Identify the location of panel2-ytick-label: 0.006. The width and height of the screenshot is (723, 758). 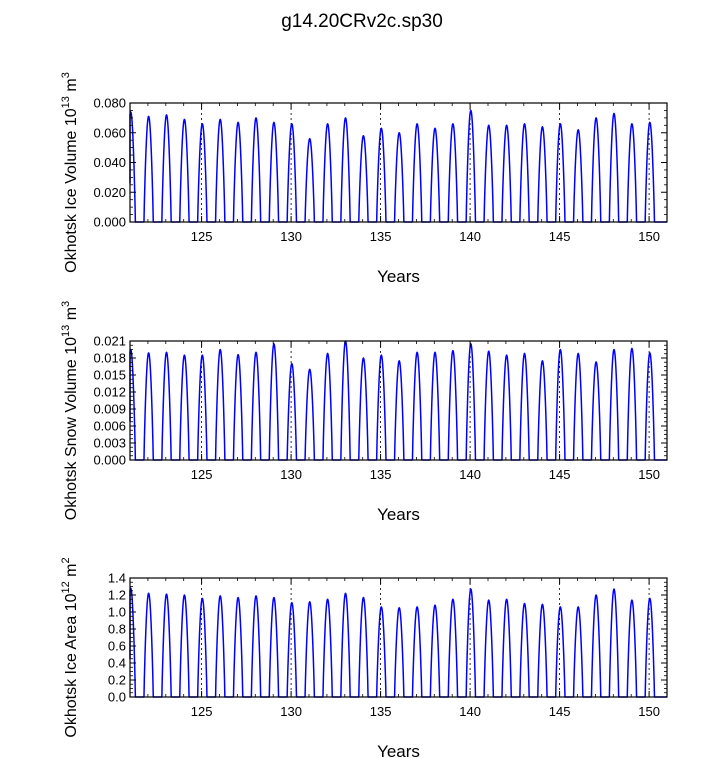
(109, 426).